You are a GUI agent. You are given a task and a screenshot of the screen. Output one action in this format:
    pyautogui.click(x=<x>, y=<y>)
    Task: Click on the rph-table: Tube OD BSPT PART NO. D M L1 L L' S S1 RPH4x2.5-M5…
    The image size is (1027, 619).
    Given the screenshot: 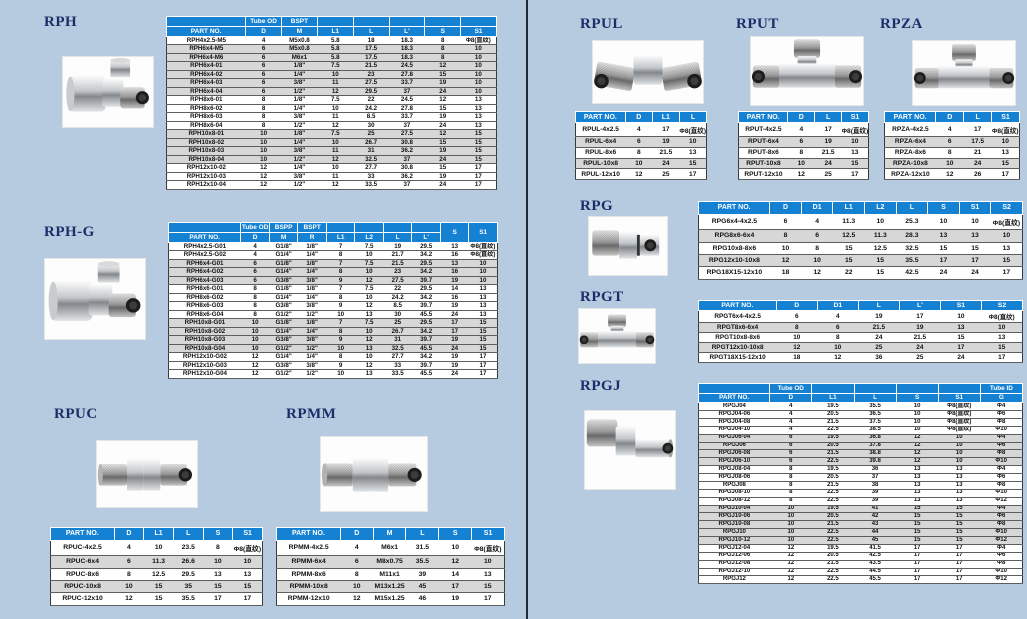 What is the action you would take?
    pyautogui.click(x=331, y=103)
    